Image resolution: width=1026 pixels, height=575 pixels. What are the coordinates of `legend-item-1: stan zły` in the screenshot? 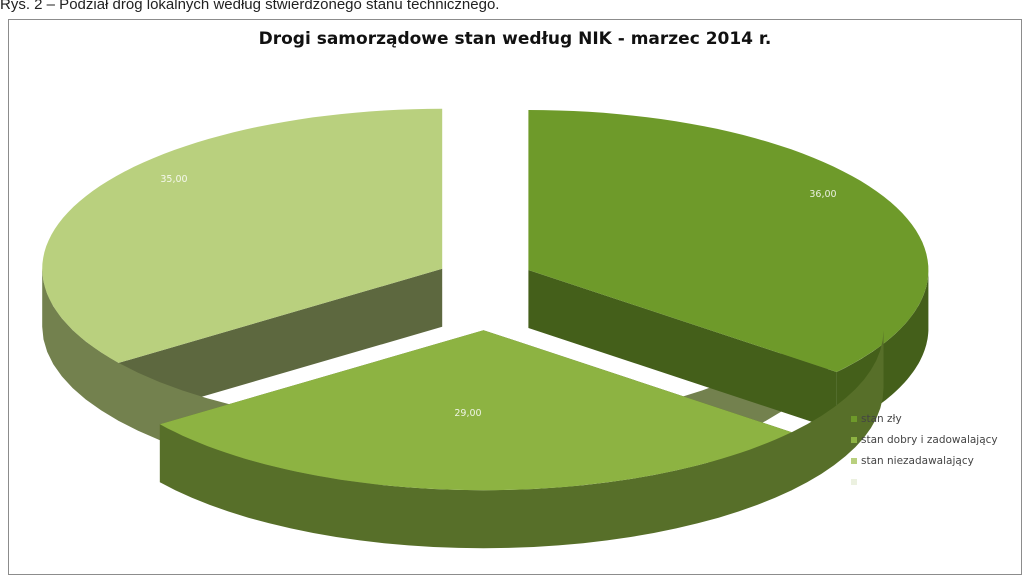 It's located at (924, 418).